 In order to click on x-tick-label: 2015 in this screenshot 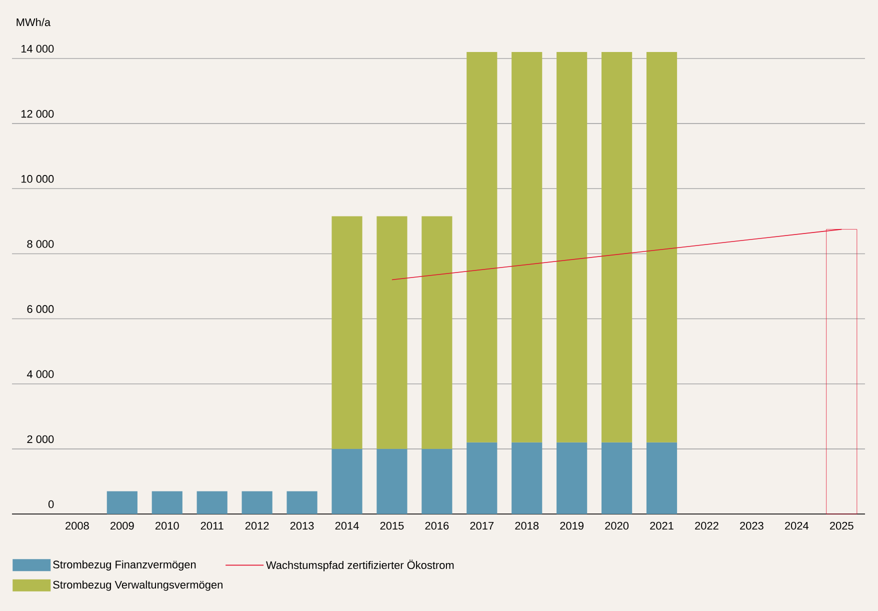, I will do `click(392, 526)`.